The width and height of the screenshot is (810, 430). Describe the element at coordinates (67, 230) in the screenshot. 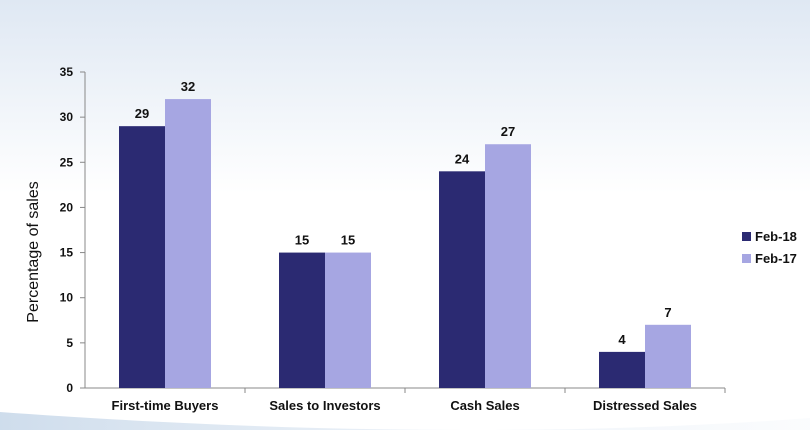

I see `y-tick-labels: 0 5 10 15 20 25 30 35` at that location.